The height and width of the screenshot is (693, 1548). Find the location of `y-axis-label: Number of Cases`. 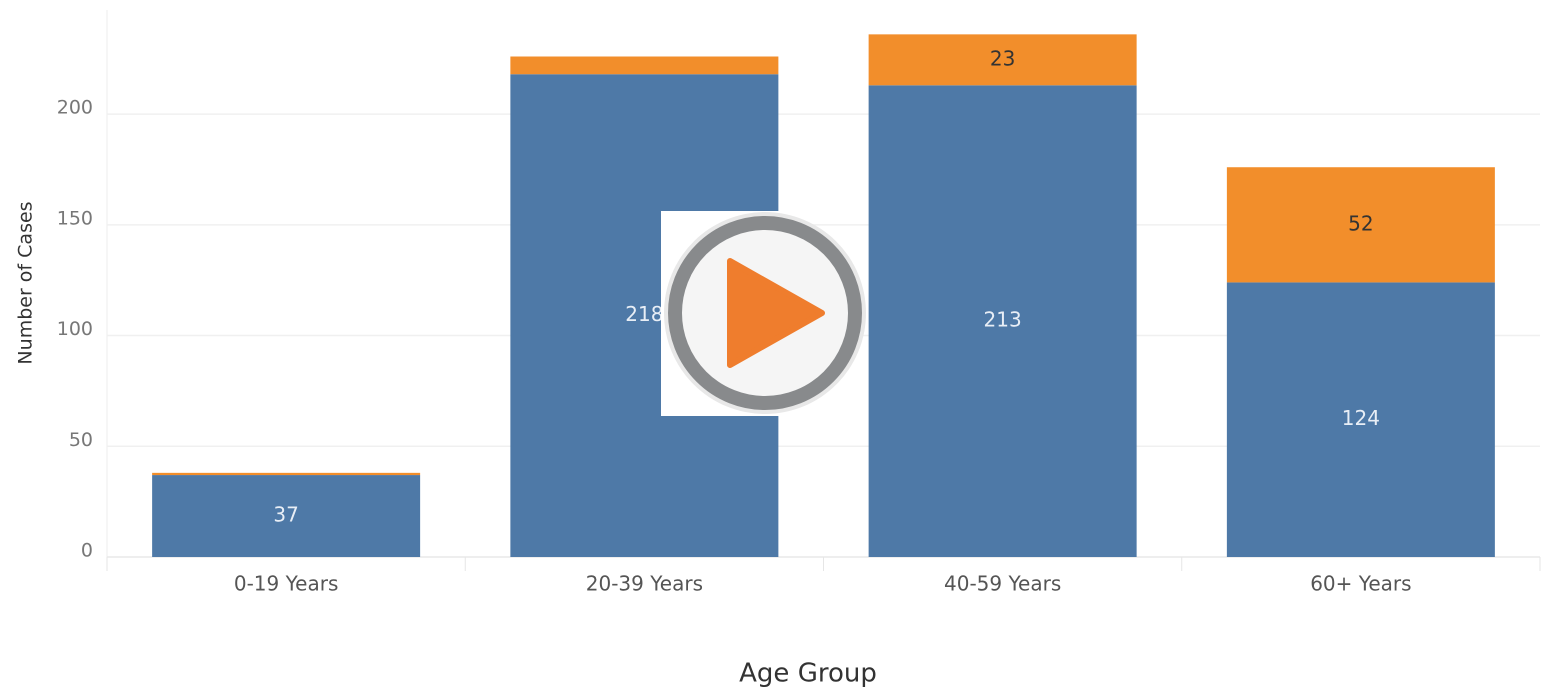

y-axis-label: Number of Cases is located at coordinates (26, 282).